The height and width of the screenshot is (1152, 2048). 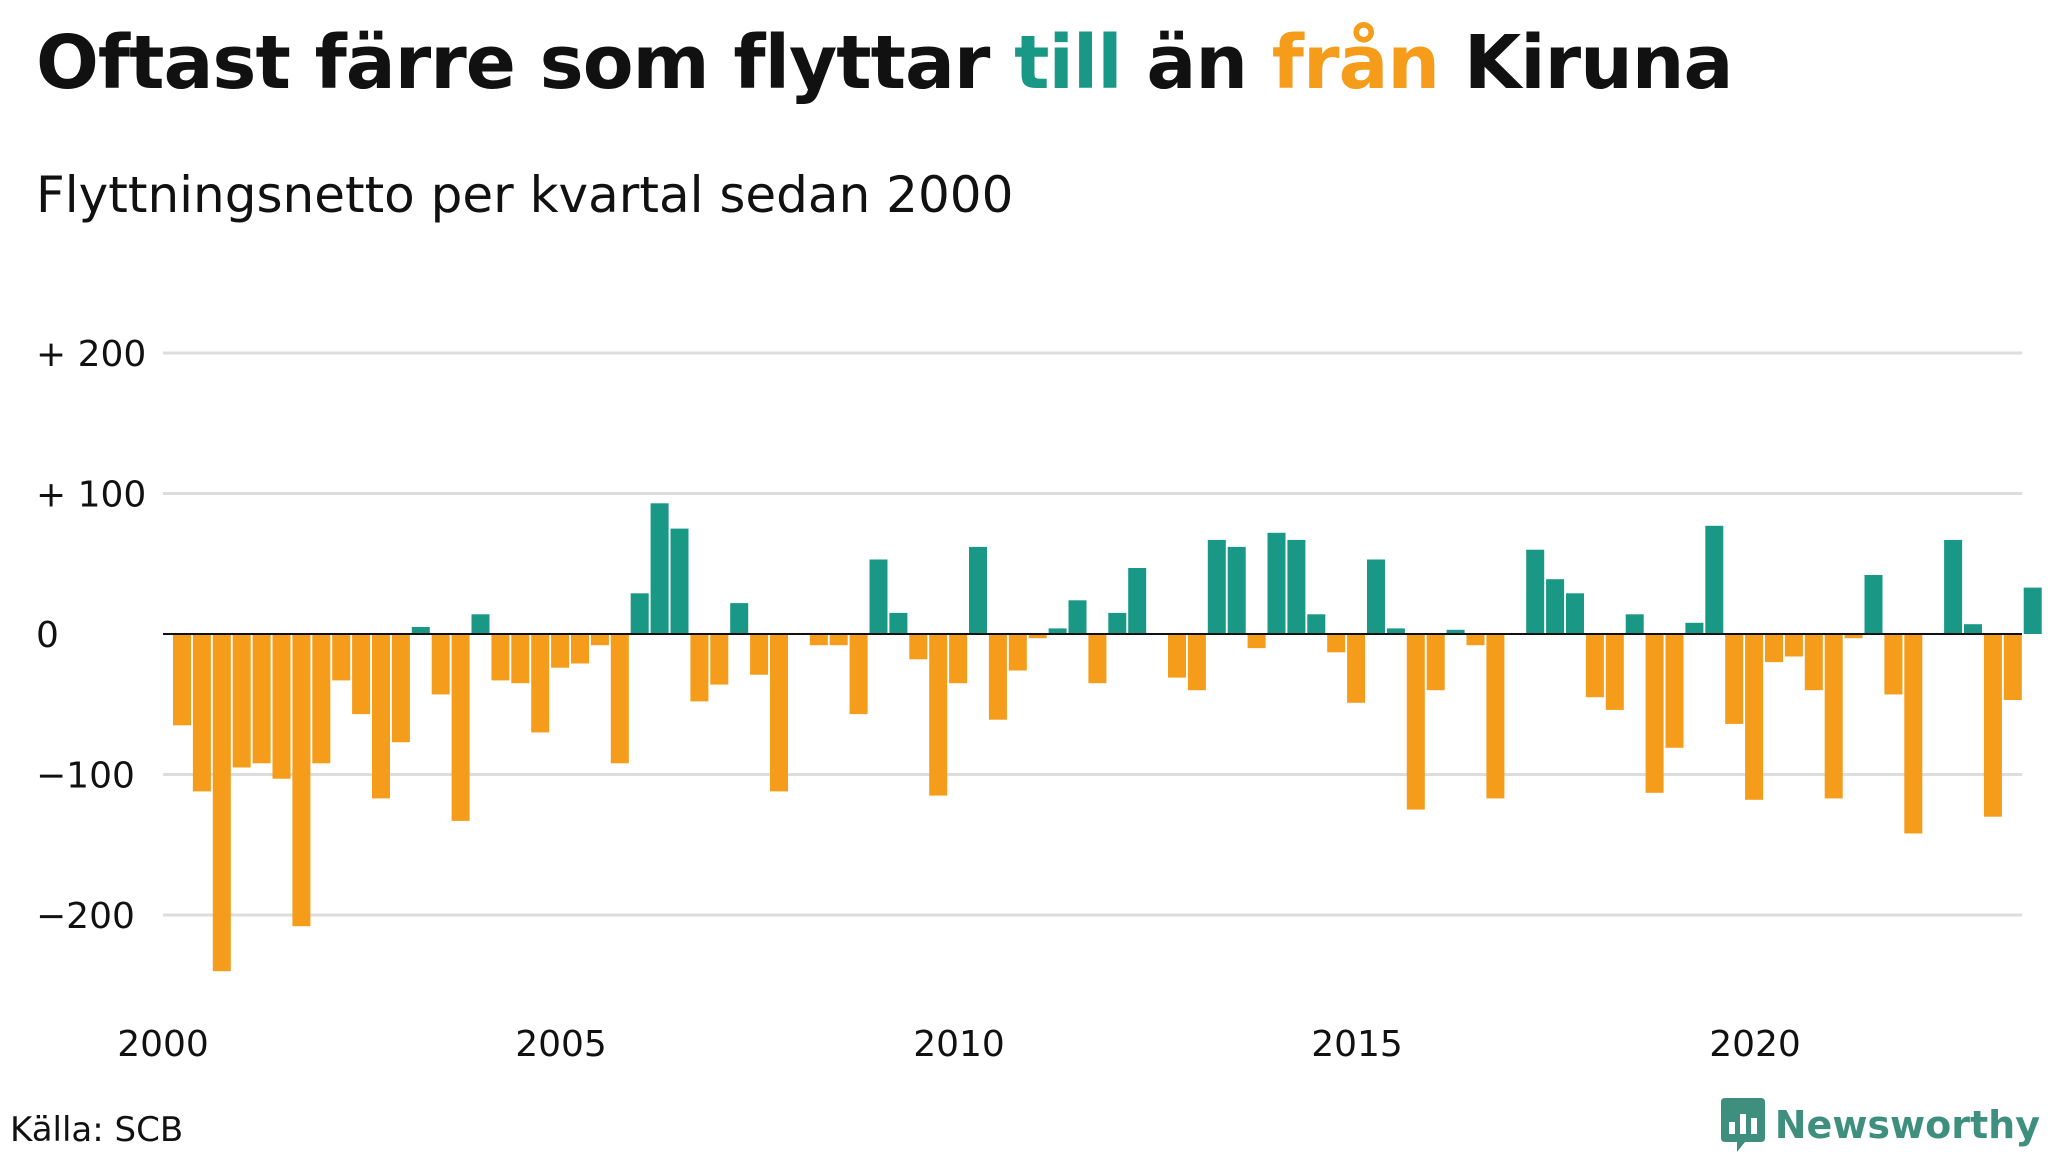 What do you see at coordinates (163, 1044) in the screenshot?
I see `x-tick-label: 2000` at bounding box center [163, 1044].